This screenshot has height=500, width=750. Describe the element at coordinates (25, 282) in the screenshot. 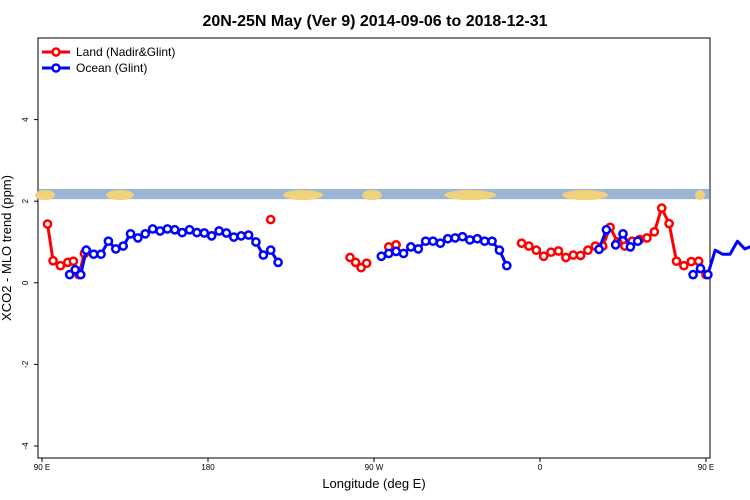

I see `y-tick-label: 0` at that location.